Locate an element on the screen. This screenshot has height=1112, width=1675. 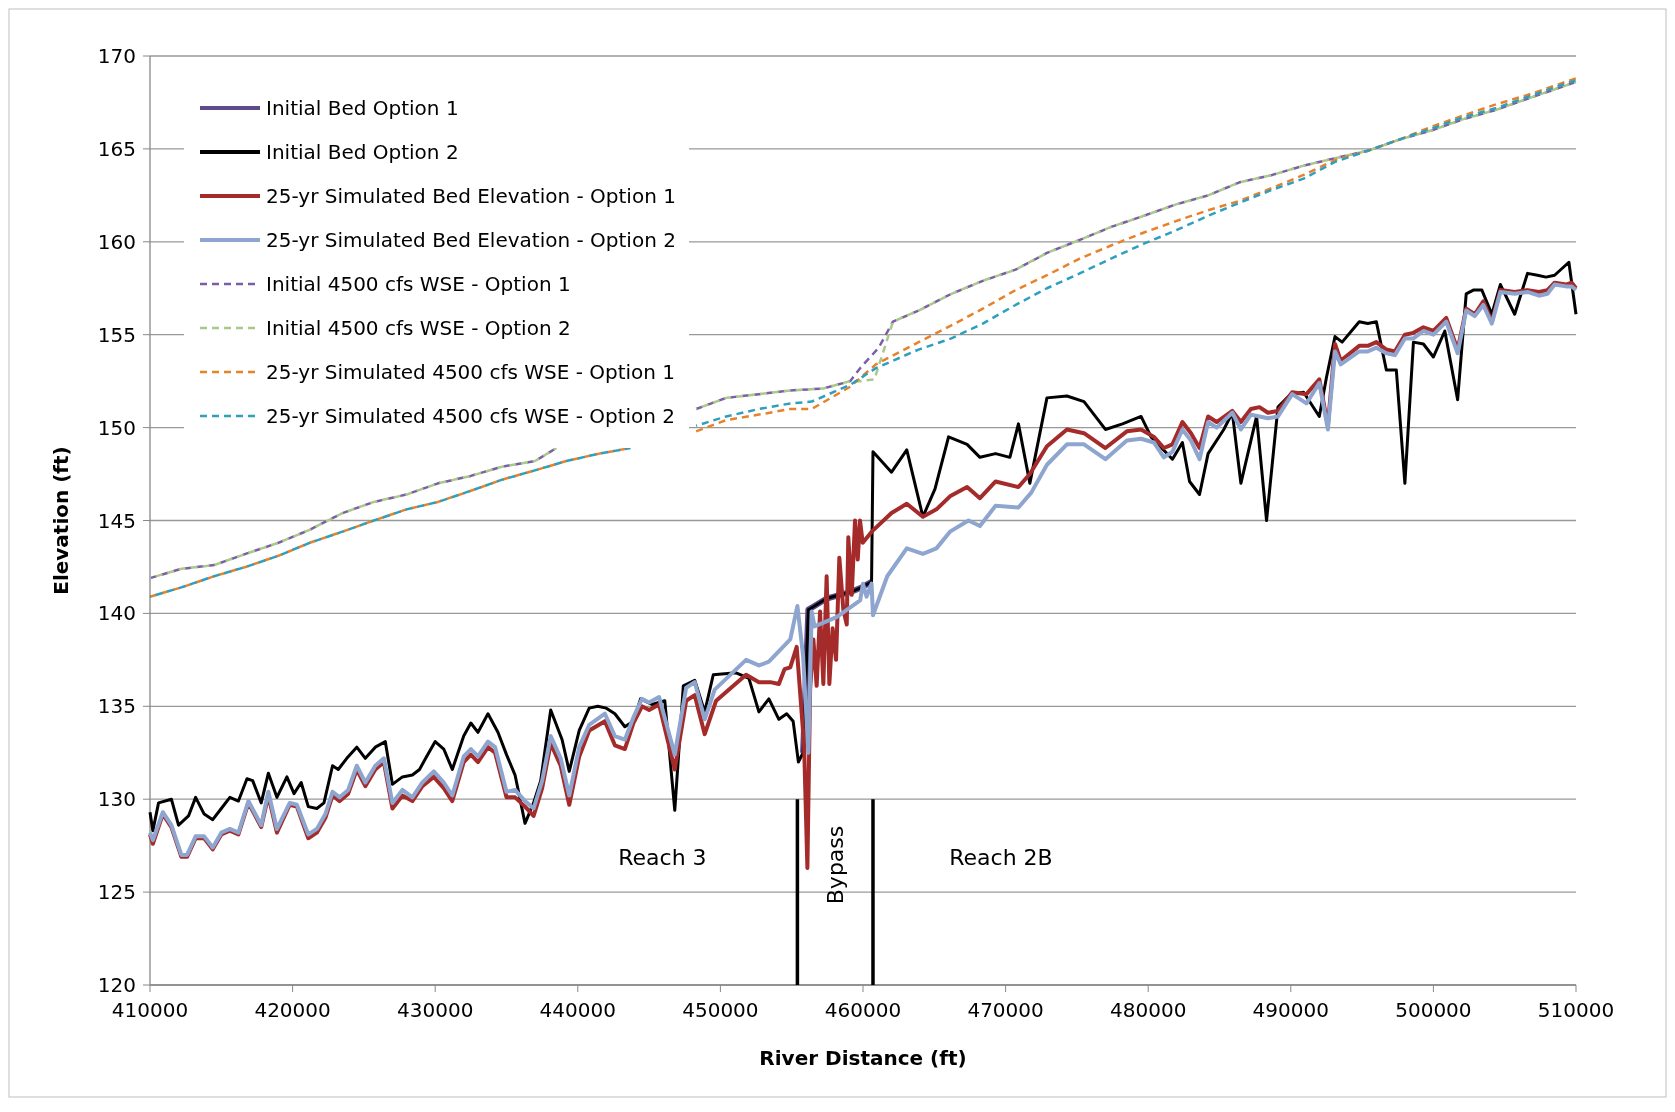
x-tick-label: 420000 is located at coordinates (292, 1010).